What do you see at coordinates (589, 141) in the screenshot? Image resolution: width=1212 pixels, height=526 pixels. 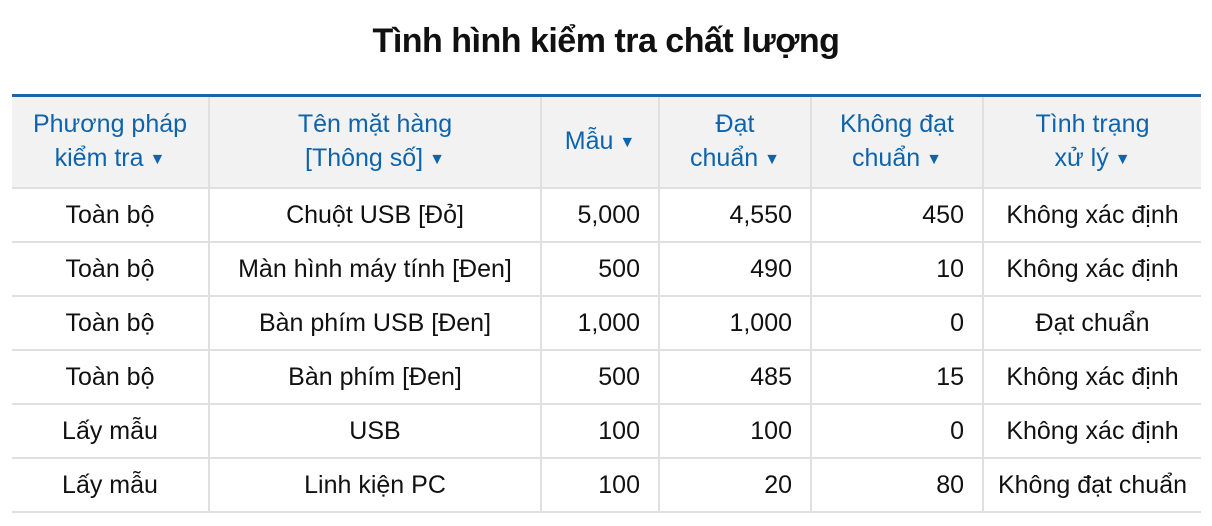 I see `column-header-label: Mẫu` at bounding box center [589, 141].